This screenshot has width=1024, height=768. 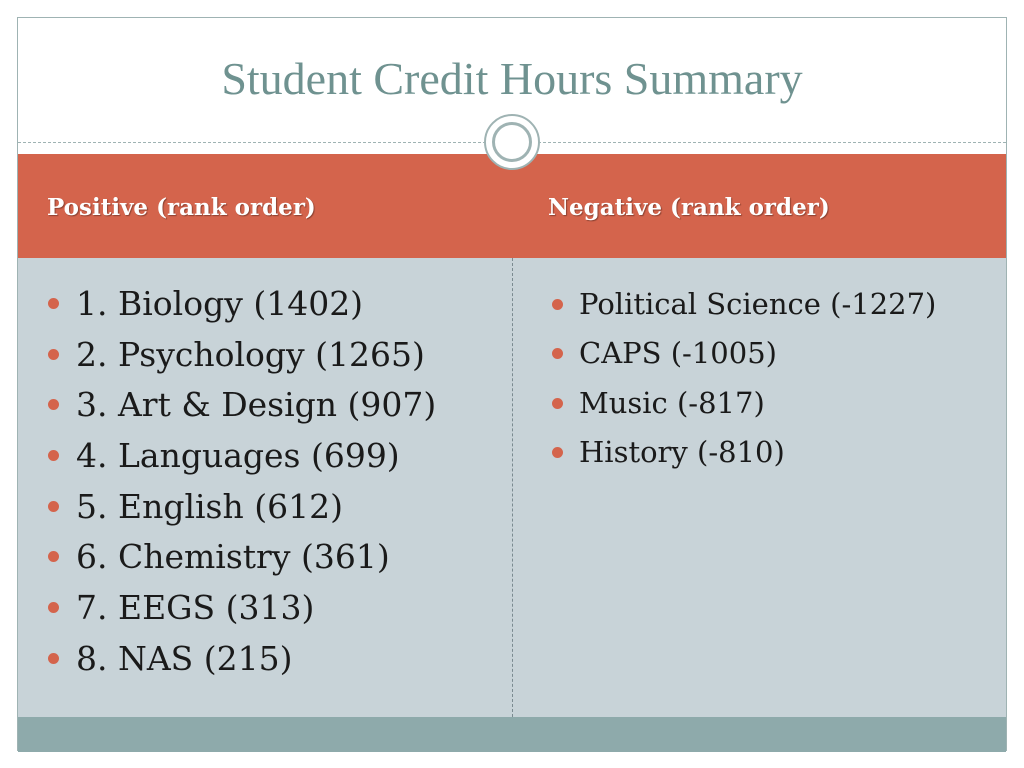 I want to click on list-item: 3. Art & Design (907), so click(x=242, y=409).